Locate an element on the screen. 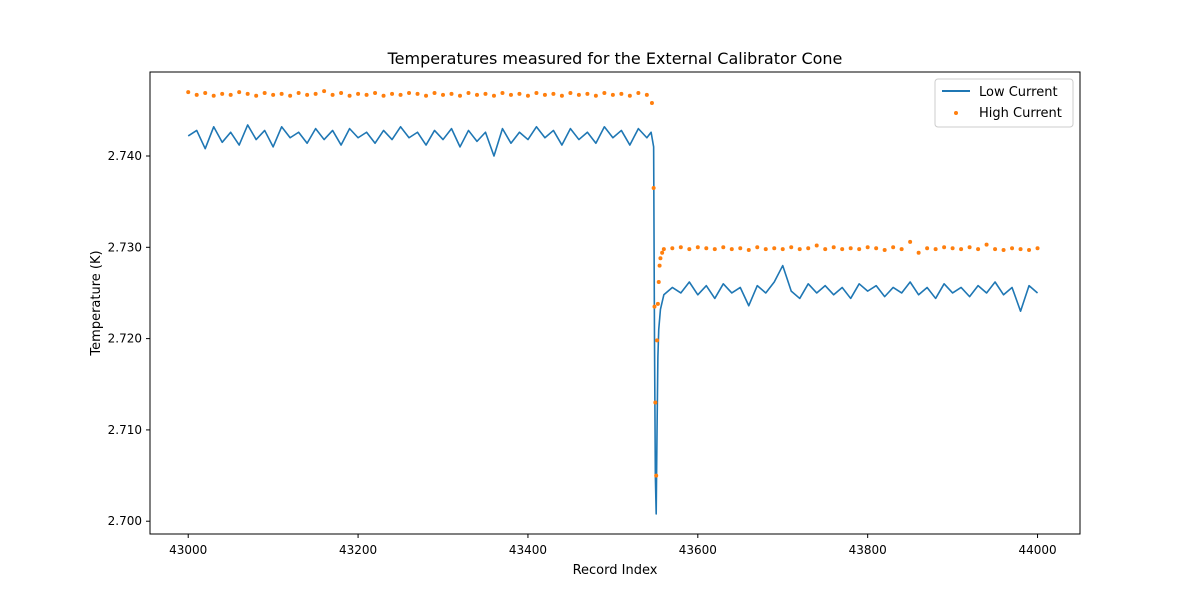 This screenshot has height=600, width=1200. y-tick-label: 2.740 is located at coordinates (125, 156).